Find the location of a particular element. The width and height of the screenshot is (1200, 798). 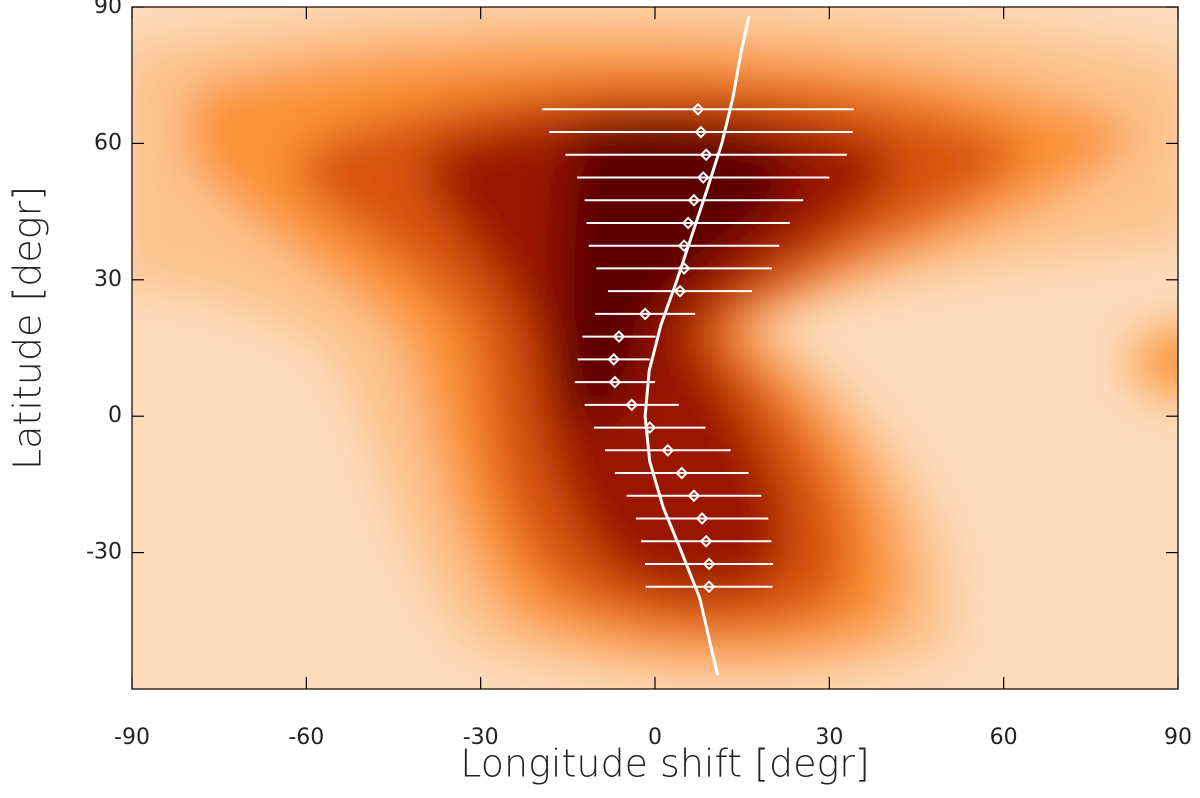

fit-curve is located at coordinates (697, 345).